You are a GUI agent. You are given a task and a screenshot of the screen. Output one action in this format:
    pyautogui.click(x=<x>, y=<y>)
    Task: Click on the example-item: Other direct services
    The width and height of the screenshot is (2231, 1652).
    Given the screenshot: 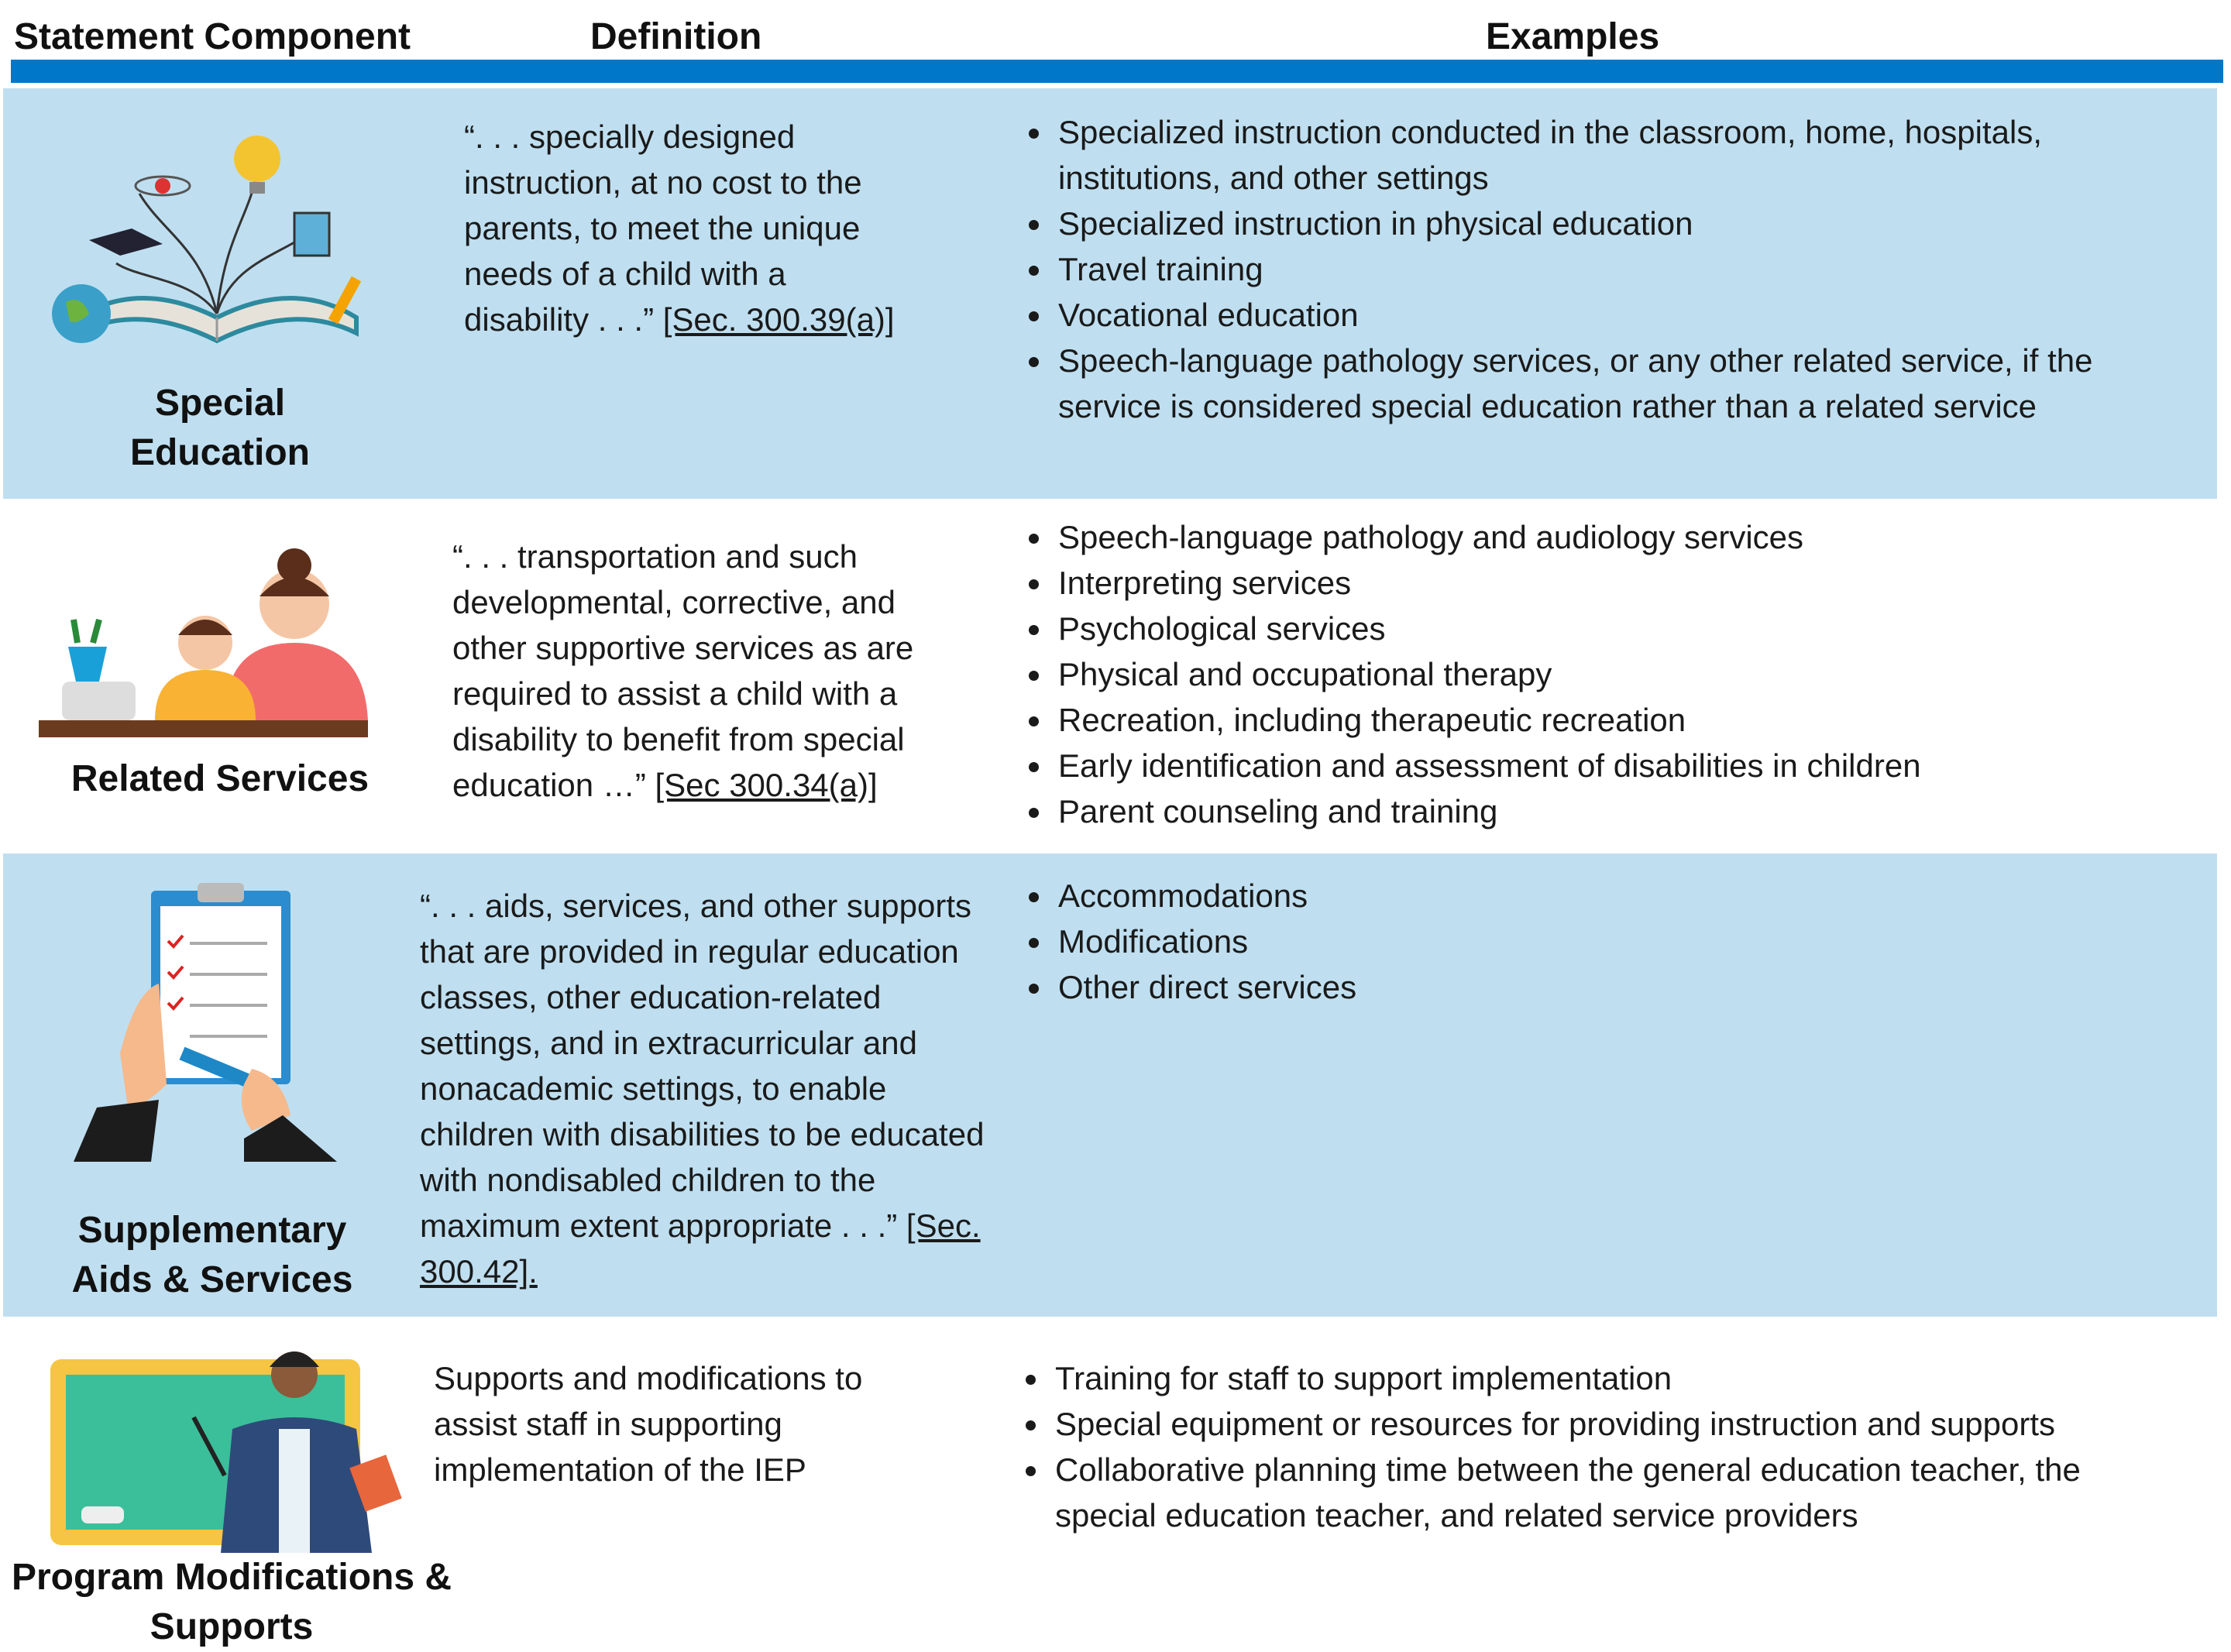 What is the action you would take?
    pyautogui.click(x=1604, y=987)
    